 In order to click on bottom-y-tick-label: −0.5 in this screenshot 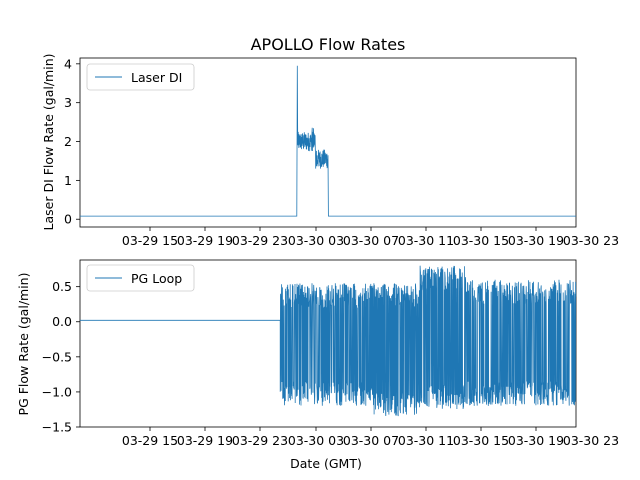, I will do `click(57, 356)`.